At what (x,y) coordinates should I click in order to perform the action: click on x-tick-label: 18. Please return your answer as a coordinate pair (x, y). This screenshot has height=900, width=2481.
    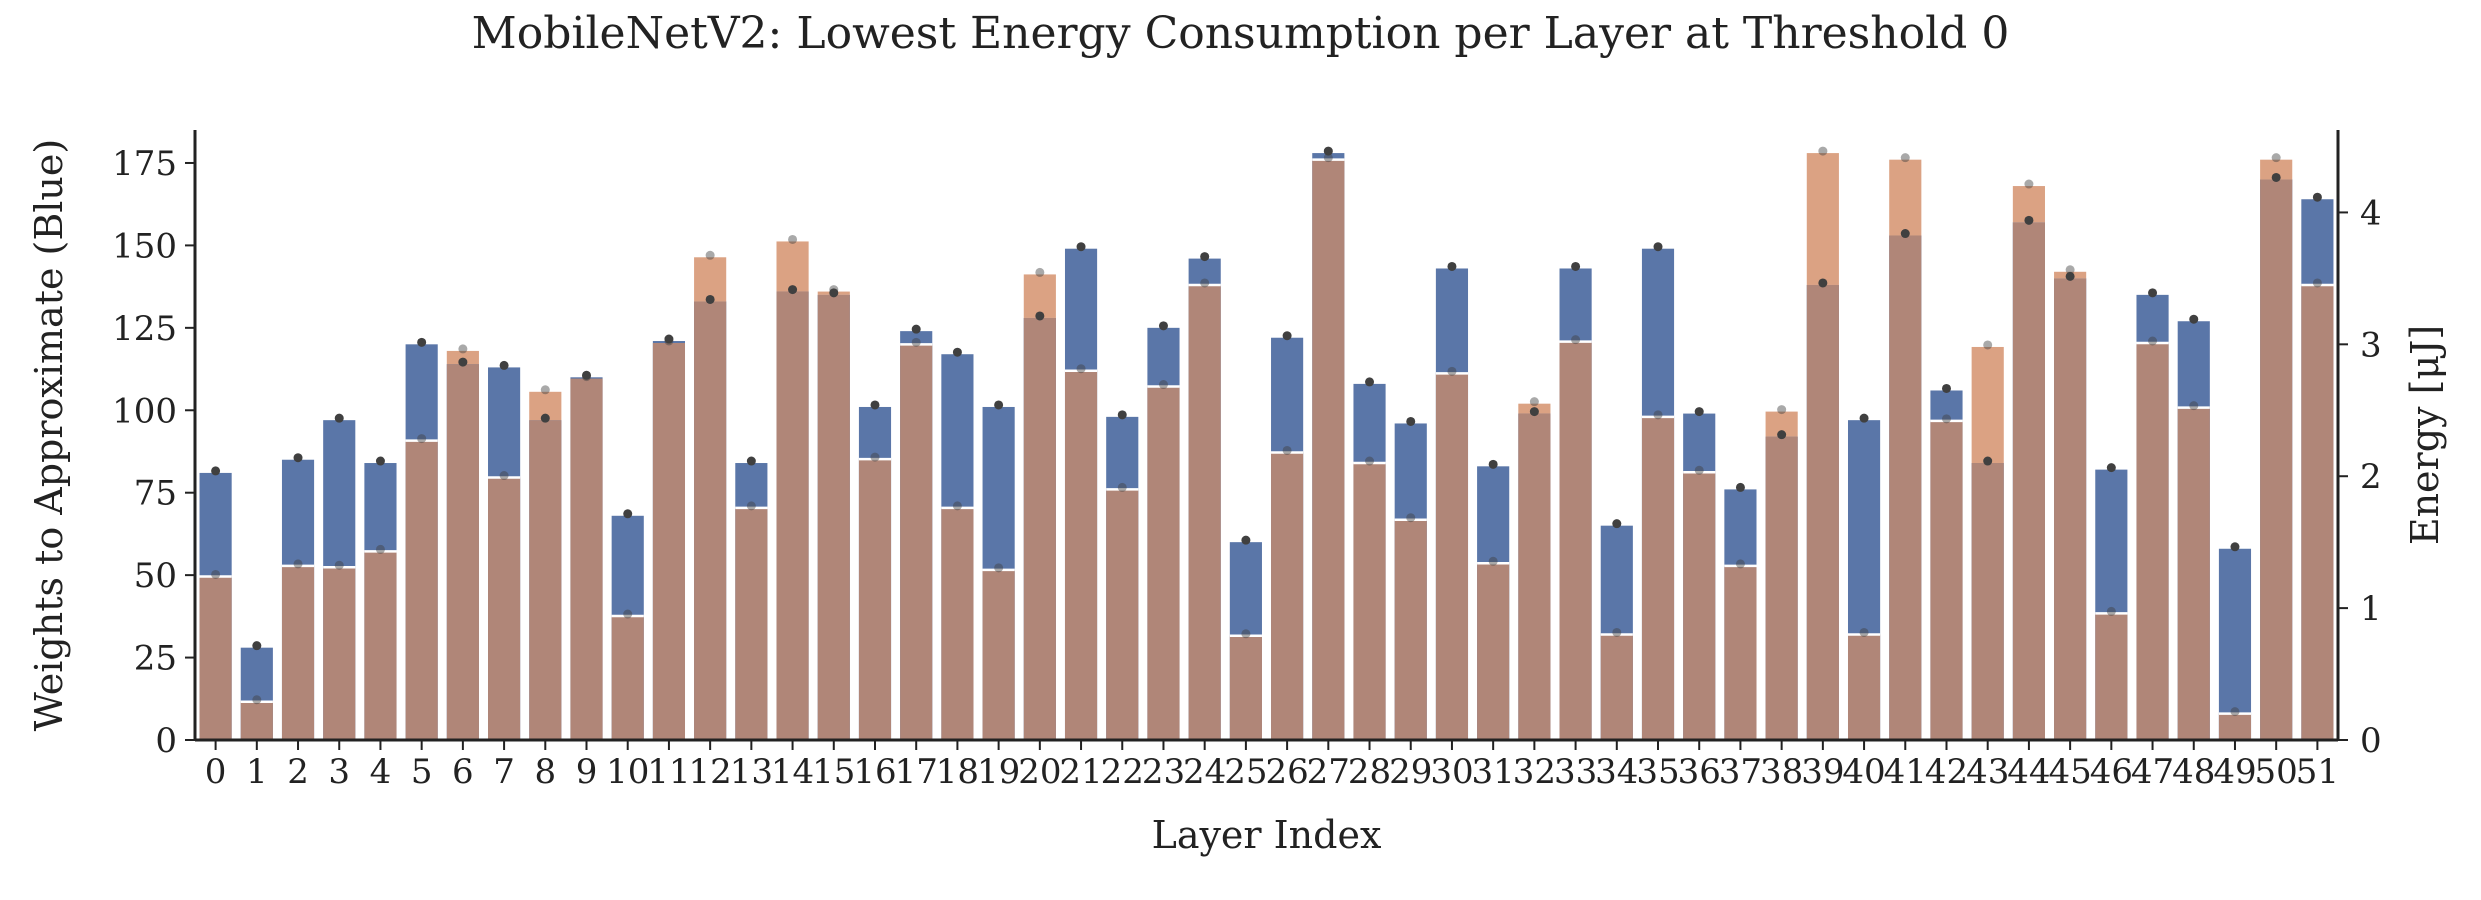
    Looking at the image, I should click on (957, 772).